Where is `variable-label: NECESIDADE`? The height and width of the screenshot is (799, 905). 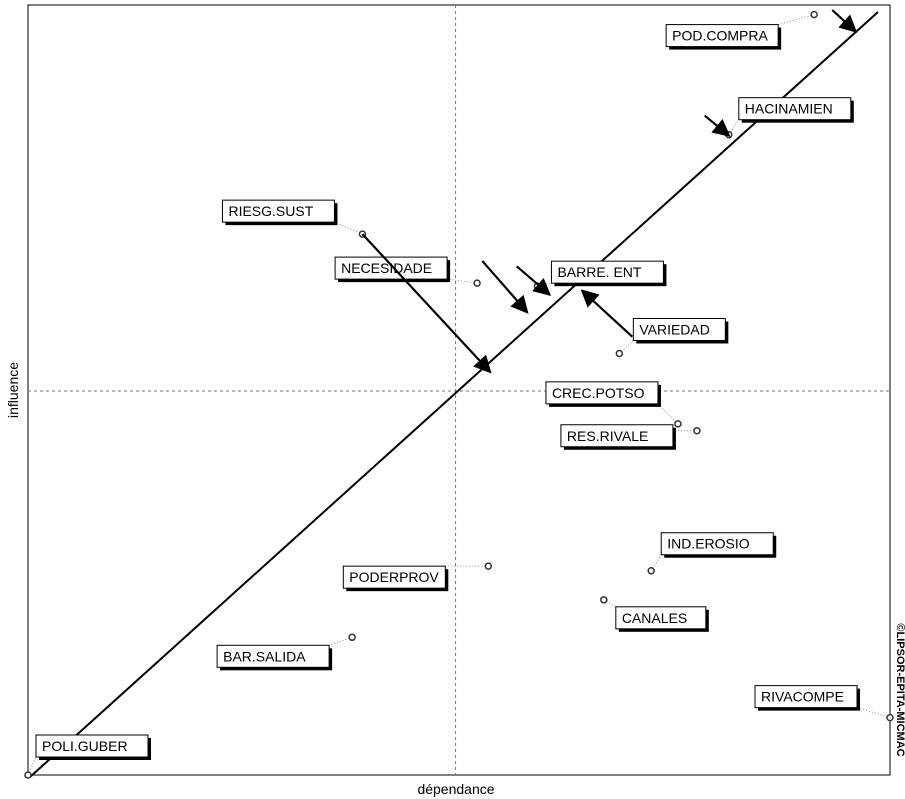 variable-label: NECESIDADE is located at coordinates (386, 268).